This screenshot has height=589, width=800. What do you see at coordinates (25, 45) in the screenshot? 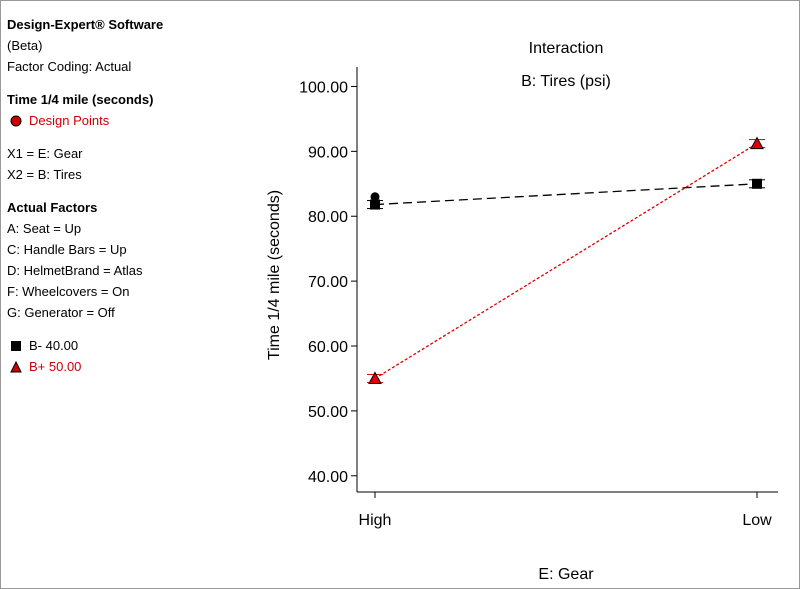
I see `beta-label: (Beta)` at bounding box center [25, 45].